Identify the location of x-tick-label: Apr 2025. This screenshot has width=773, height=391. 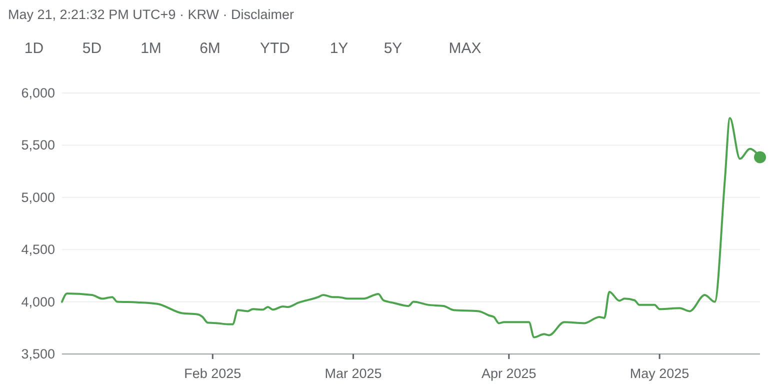
(509, 373).